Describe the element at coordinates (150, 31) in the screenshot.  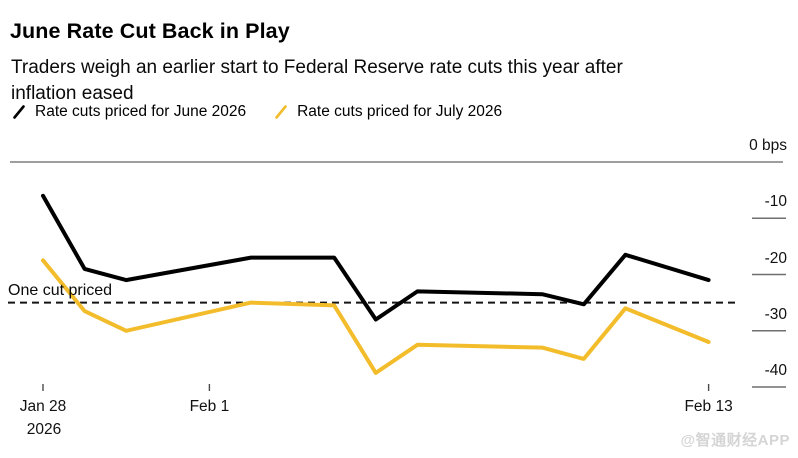
I see `chart-title: June Rate Cut Back in Play` at that location.